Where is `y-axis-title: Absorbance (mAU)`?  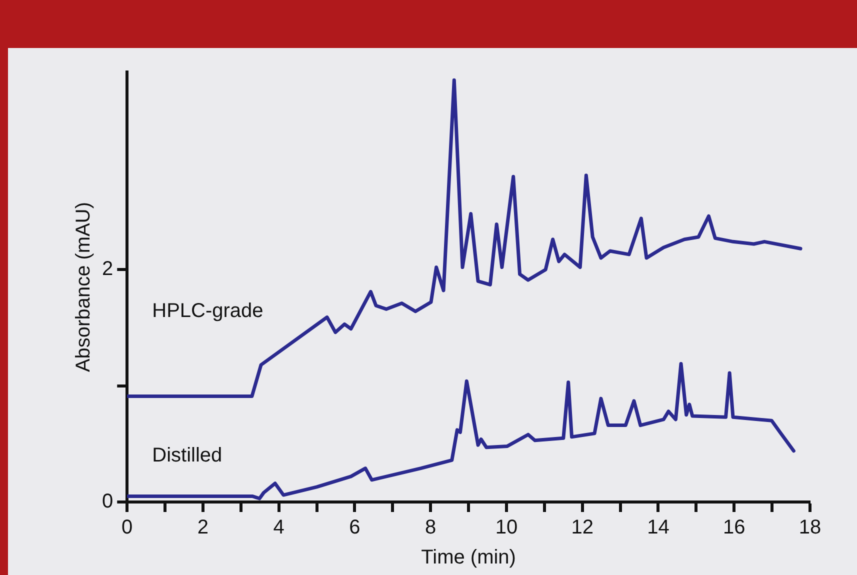
y-axis-title: Absorbance (mAU) is located at coordinates (83, 287).